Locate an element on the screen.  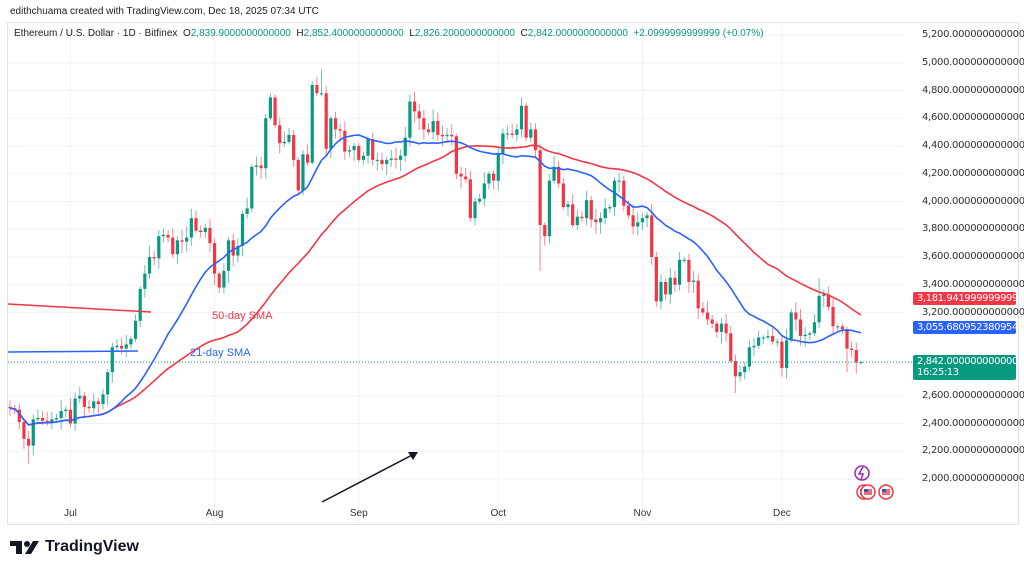
tradingview-logo: TradingView is located at coordinates (74, 547).